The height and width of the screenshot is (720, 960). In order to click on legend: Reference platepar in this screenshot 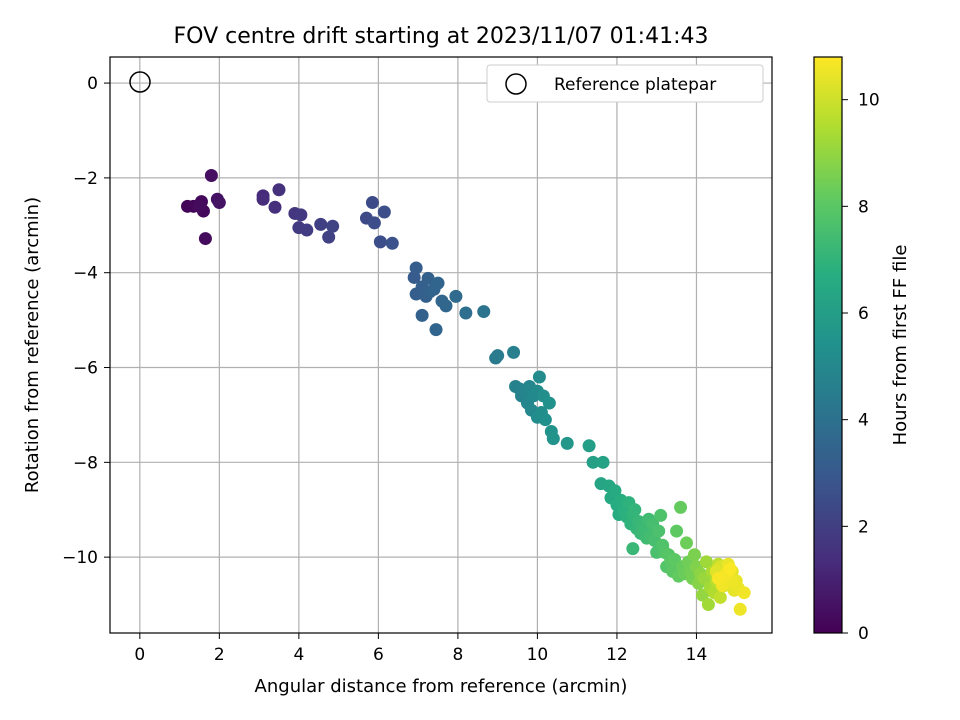, I will do `click(625, 83)`.